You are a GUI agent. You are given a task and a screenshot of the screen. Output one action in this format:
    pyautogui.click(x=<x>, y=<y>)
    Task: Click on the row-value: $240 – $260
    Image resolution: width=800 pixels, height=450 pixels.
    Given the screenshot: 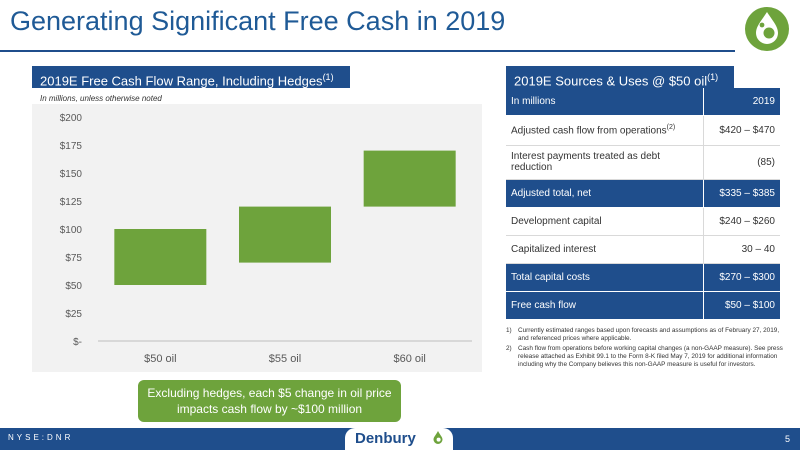 What is the action you would take?
    pyautogui.click(x=741, y=221)
    